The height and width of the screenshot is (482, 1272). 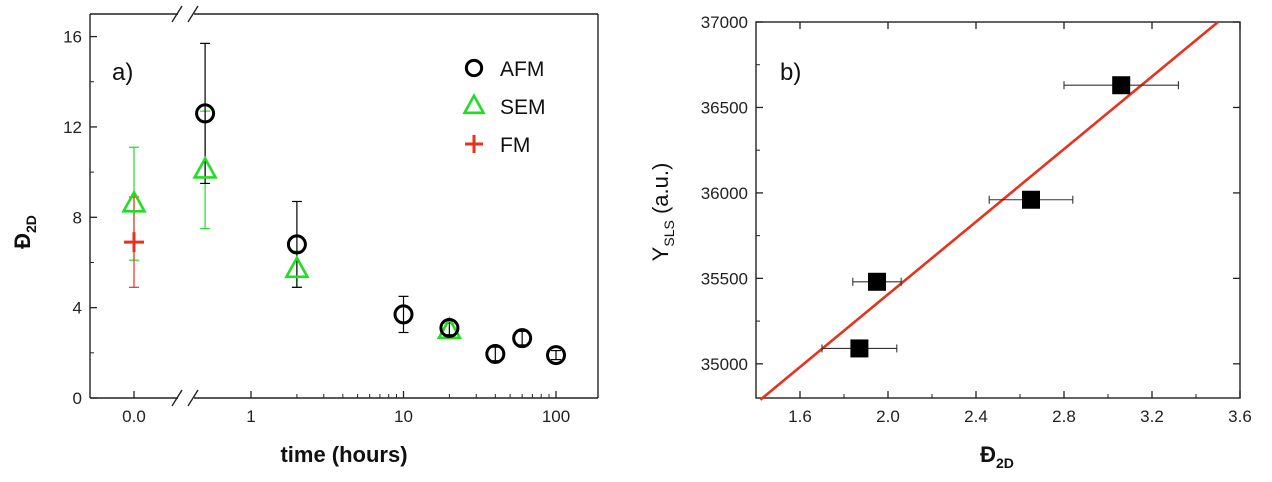 I want to click on legend-label-fm: FM, so click(x=515, y=145).